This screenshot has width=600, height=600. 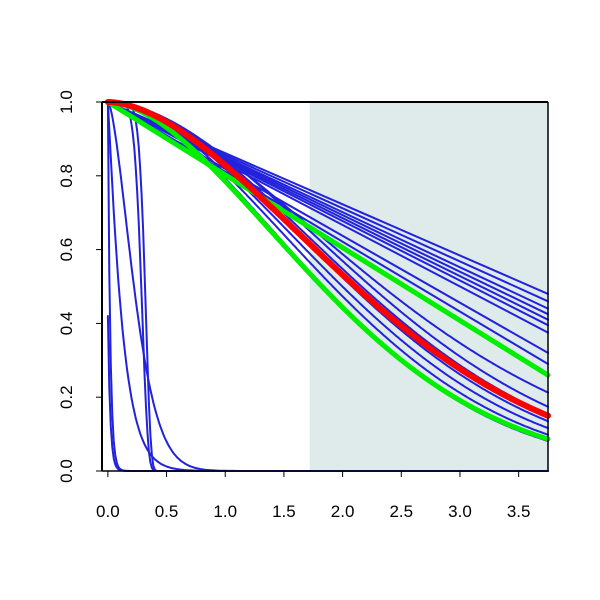 I want to click on x-tick-label: 3.5, so click(x=519, y=511).